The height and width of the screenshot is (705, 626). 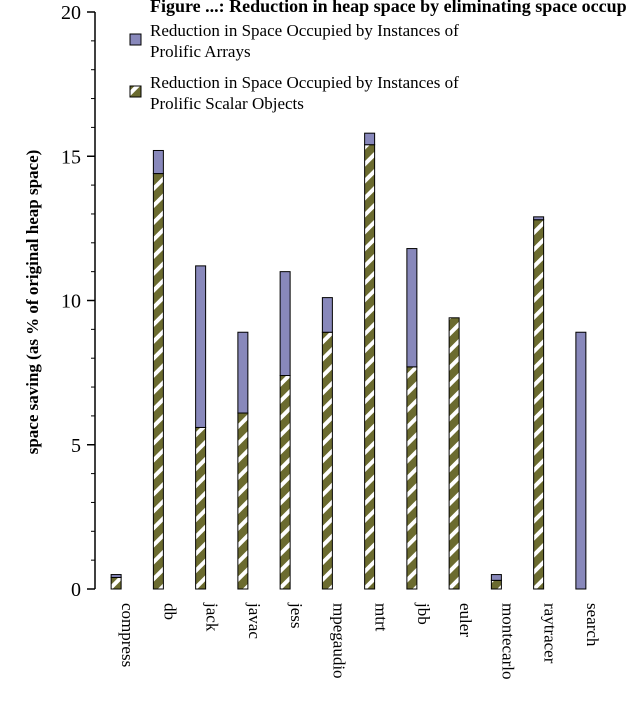 I want to click on bar-arrays-search, so click(x=581, y=460).